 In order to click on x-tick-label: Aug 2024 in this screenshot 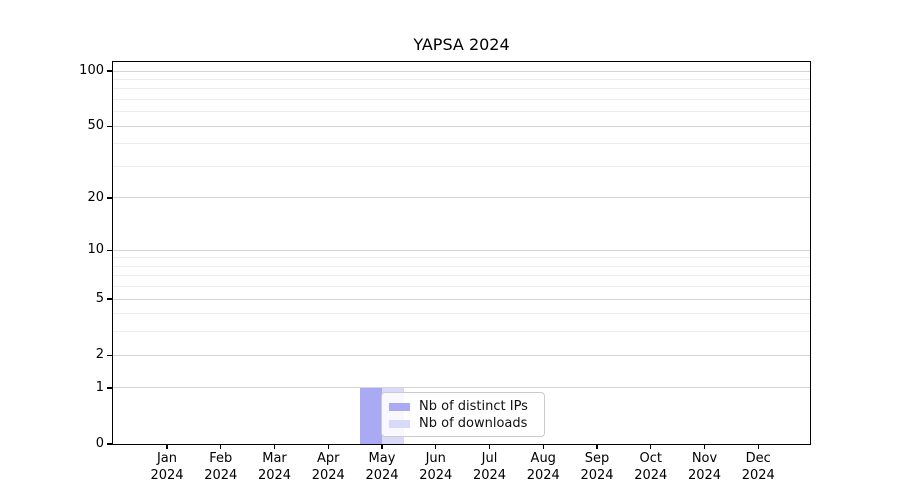, I will do `click(543, 467)`.